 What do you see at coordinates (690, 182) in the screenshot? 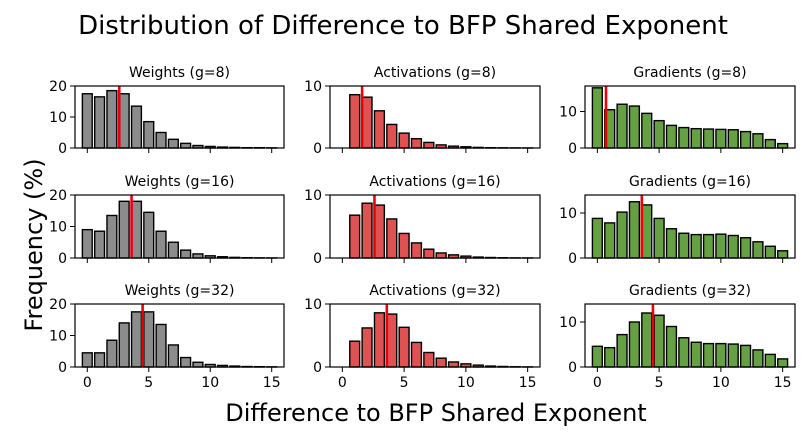
I see `subplot-title: Gradients (g=16)` at bounding box center [690, 182].